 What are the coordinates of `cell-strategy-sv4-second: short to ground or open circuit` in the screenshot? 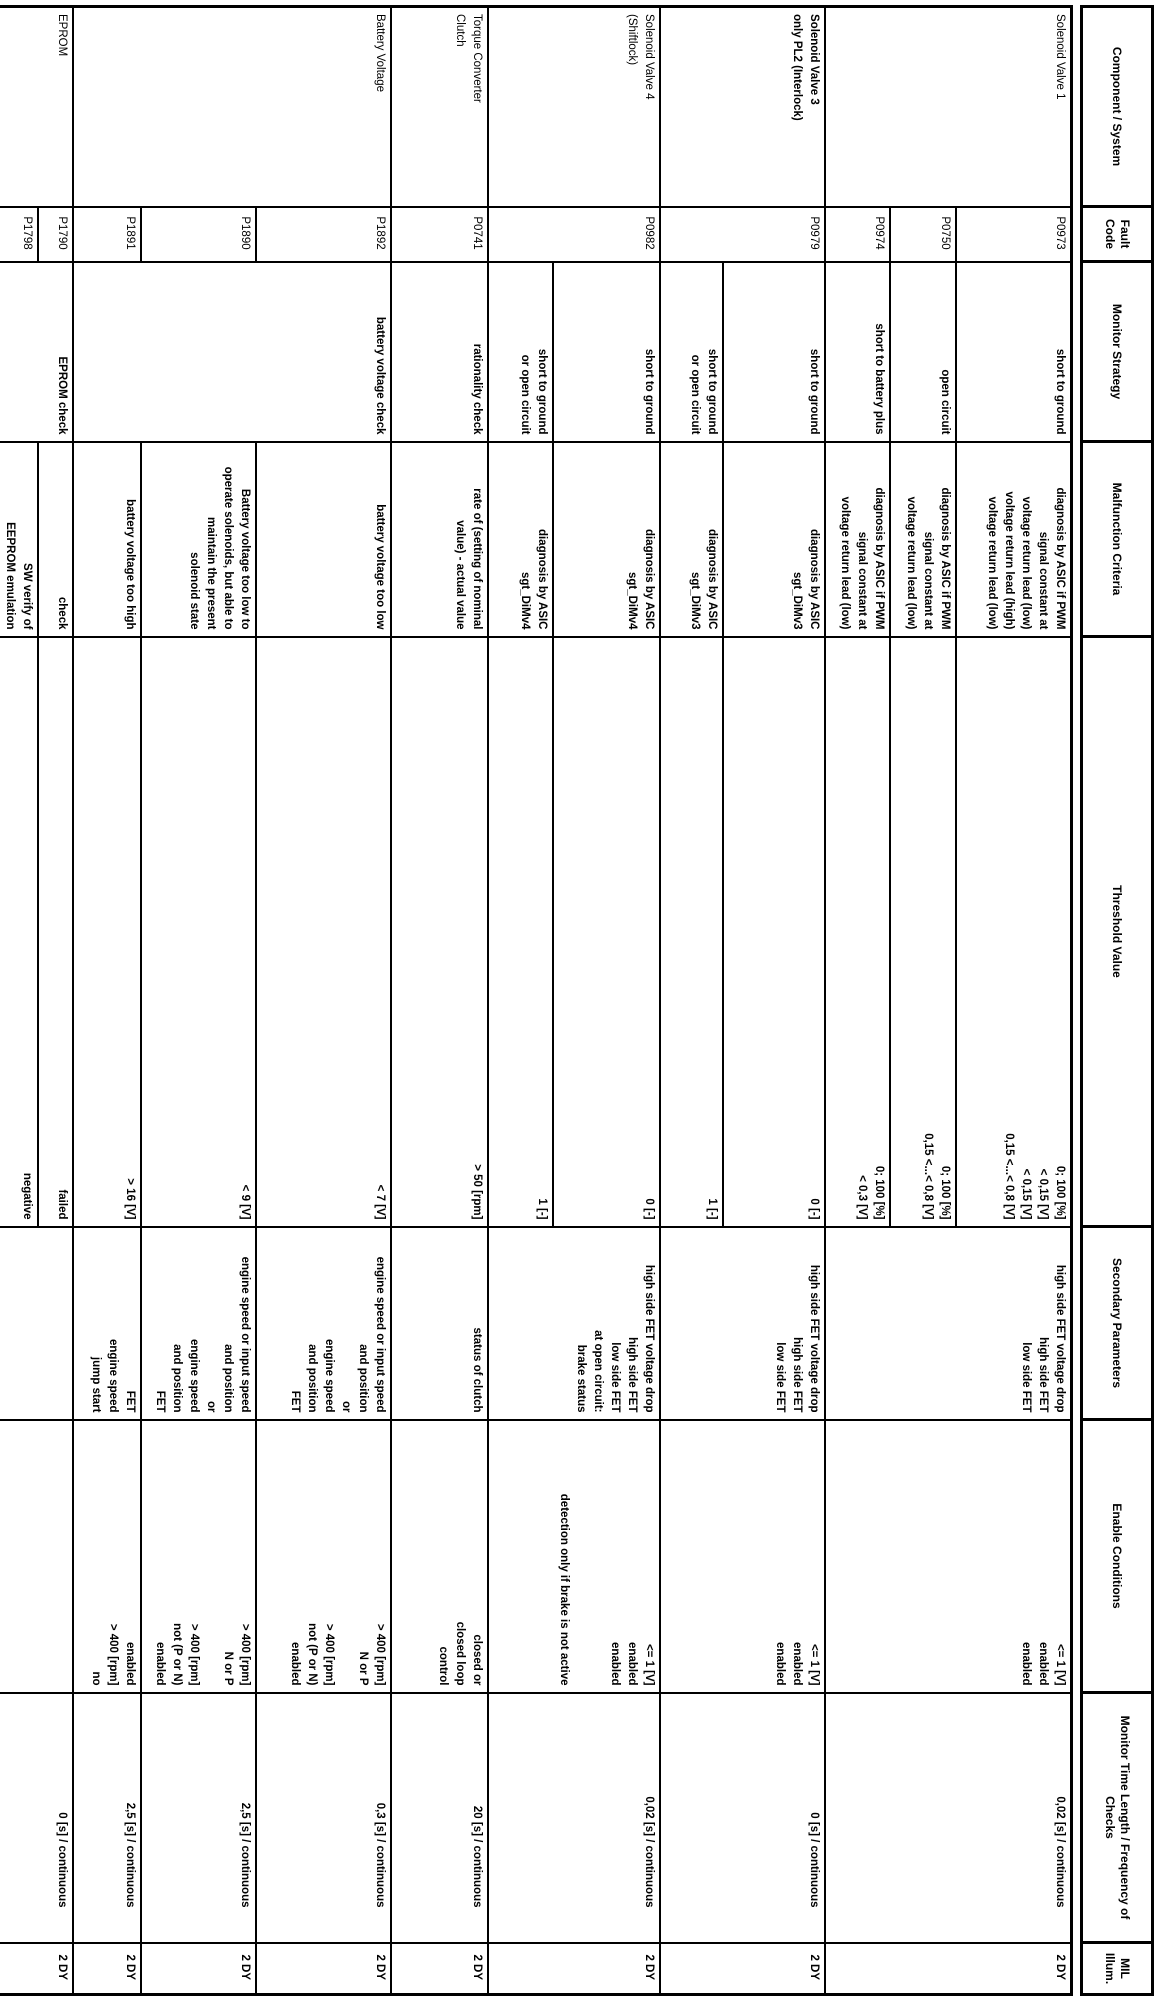 It's located at (521, 351).